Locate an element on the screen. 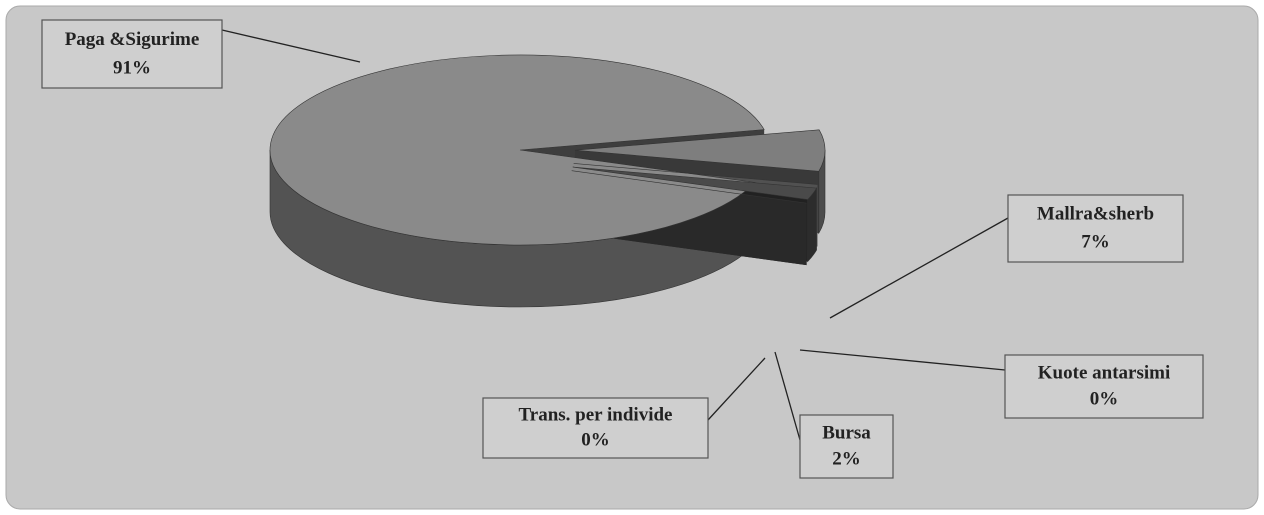 This screenshot has width=1264, height=515. category-label: Mallra&sherb is located at coordinates (1095, 213).